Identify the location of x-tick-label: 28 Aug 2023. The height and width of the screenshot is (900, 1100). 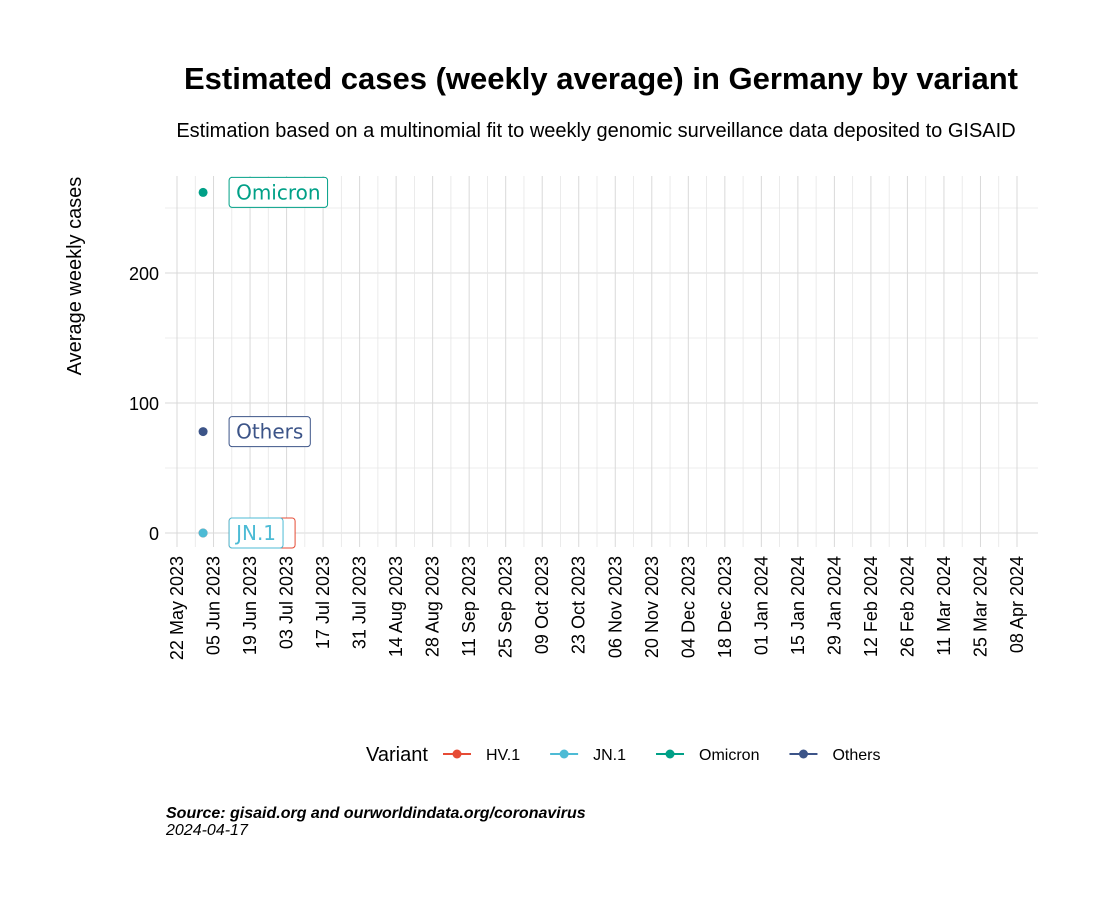
(433, 606).